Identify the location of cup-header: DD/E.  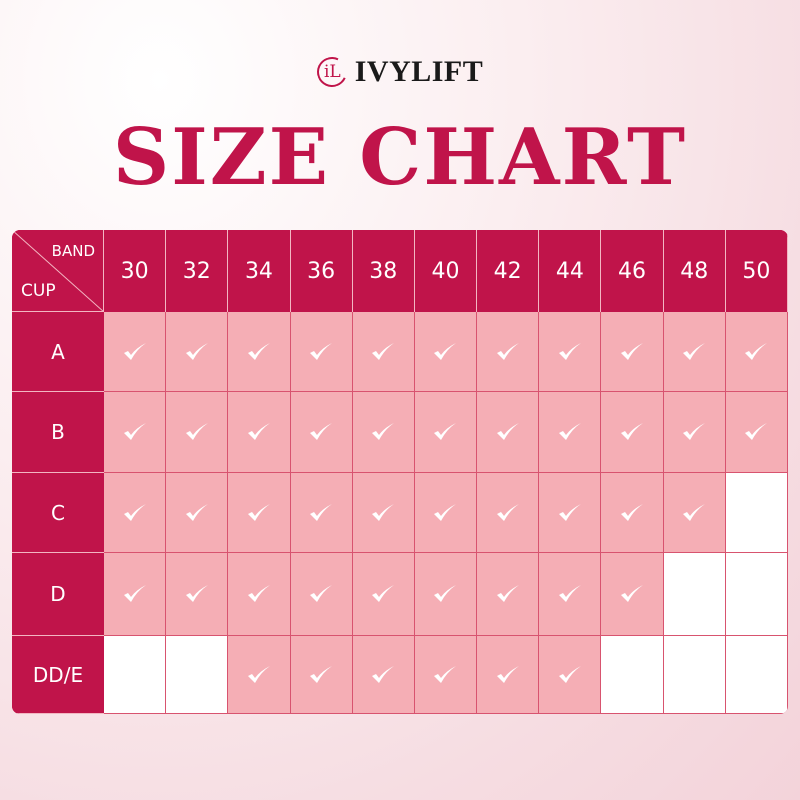
(58, 675).